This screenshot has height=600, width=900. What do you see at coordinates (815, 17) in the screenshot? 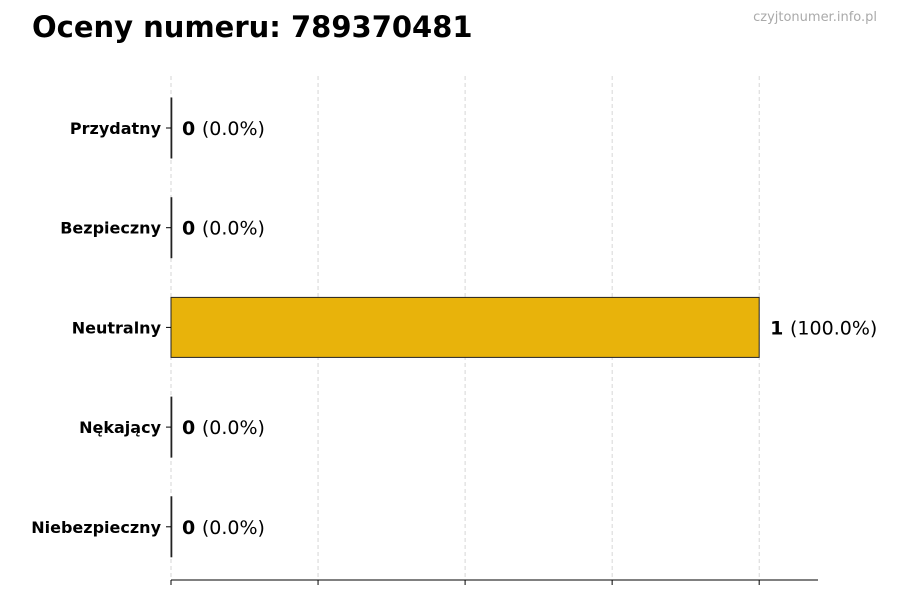
I see `watermark: czyjtonumer.info.pl` at bounding box center [815, 17].